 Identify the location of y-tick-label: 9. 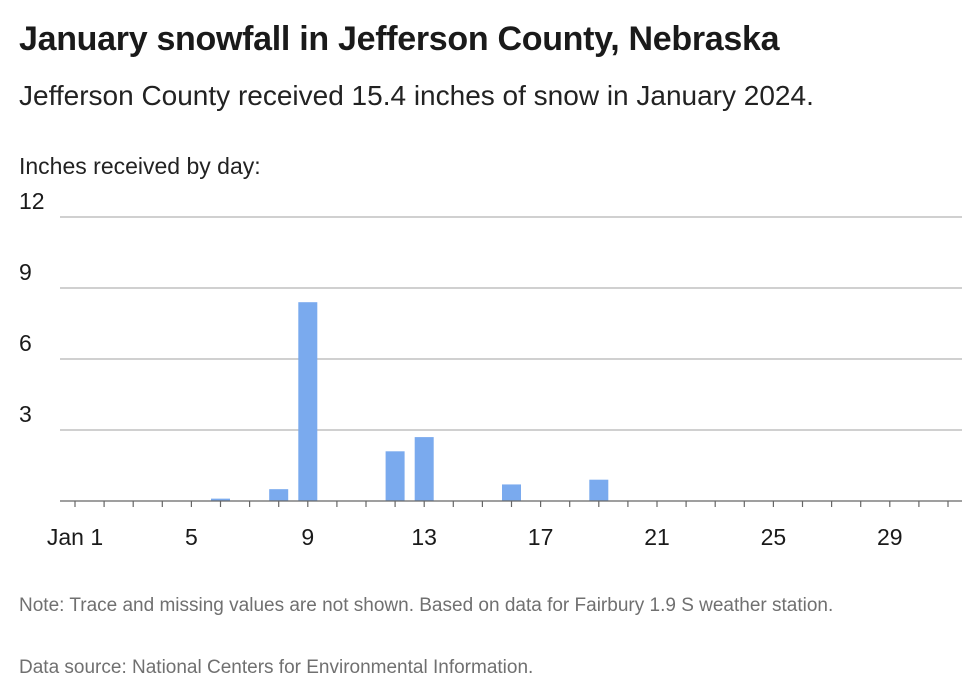
(25, 272).